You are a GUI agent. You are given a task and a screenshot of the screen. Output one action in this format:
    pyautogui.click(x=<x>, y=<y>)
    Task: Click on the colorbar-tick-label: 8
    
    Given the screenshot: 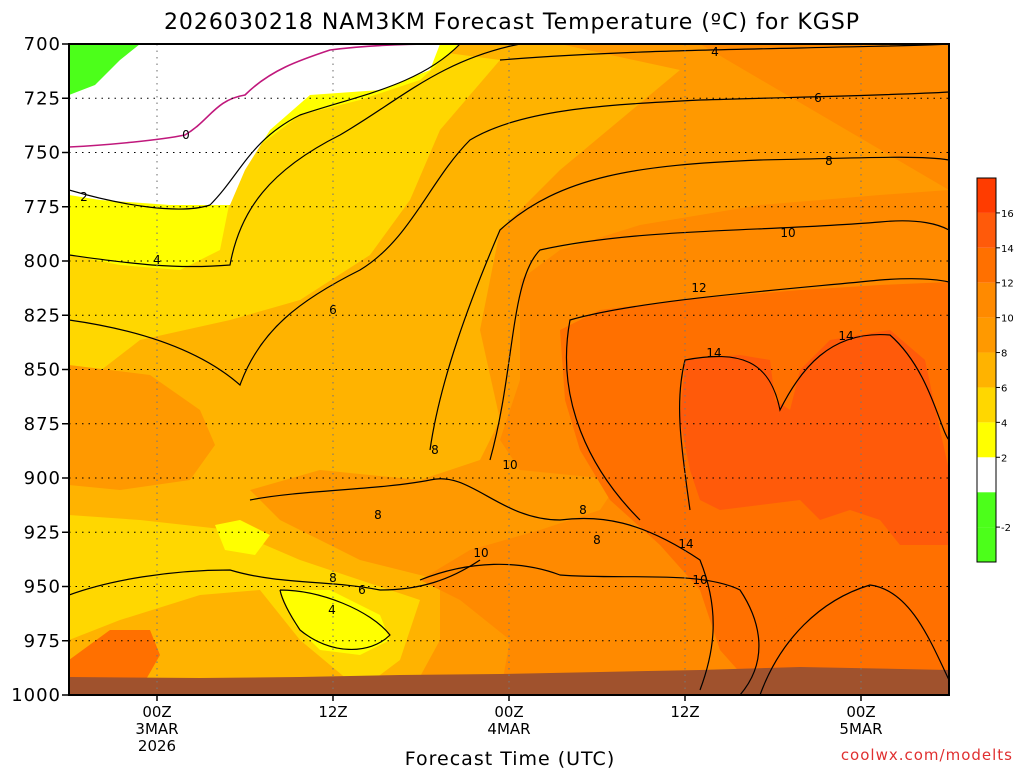 What is the action you would take?
    pyautogui.click(x=1004, y=354)
    